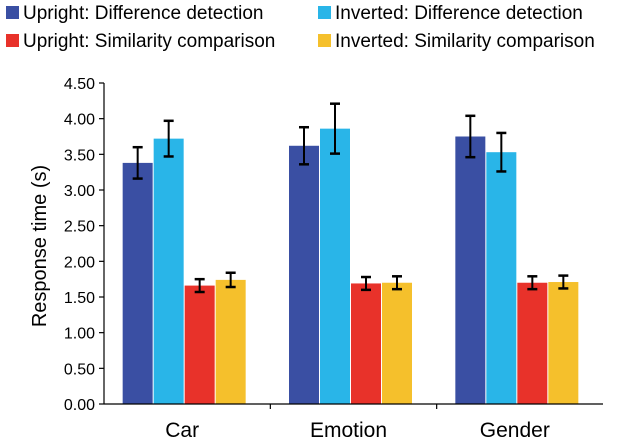 Image resolution: width=618 pixels, height=442 pixels. What do you see at coordinates (79, 334) in the screenshot?
I see `y-tick-label: 1.00` at bounding box center [79, 334].